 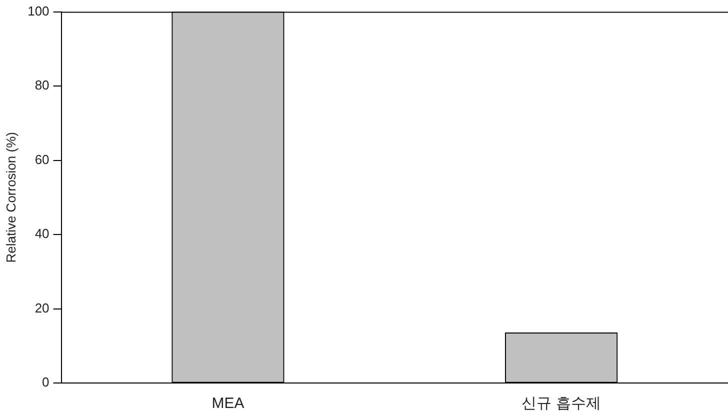 What do you see at coordinates (42, 85) in the screenshot?
I see `y-tick-label: 80` at bounding box center [42, 85].